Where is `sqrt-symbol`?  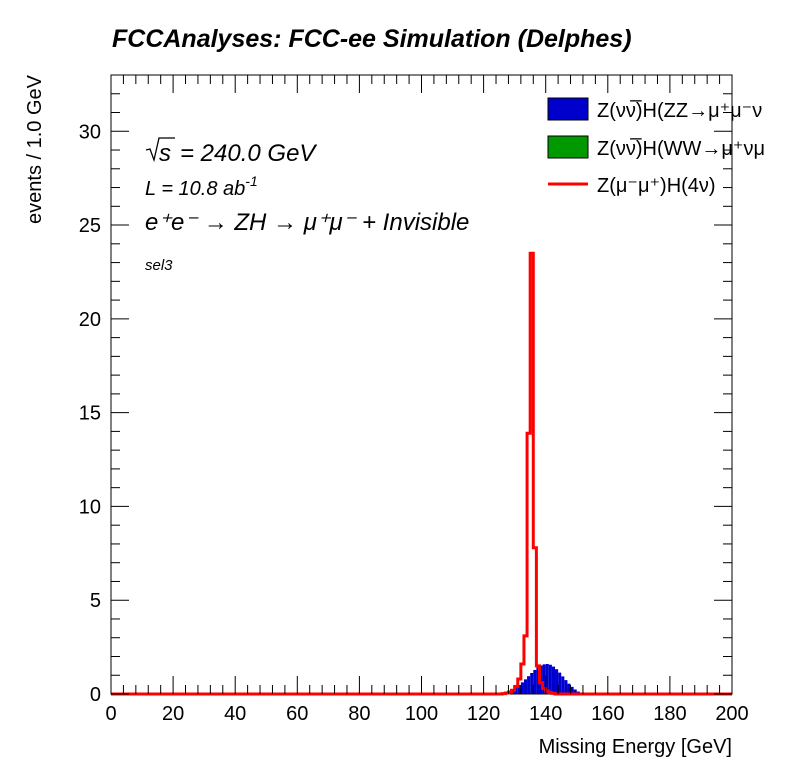 sqrt-symbol is located at coordinates (160, 150).